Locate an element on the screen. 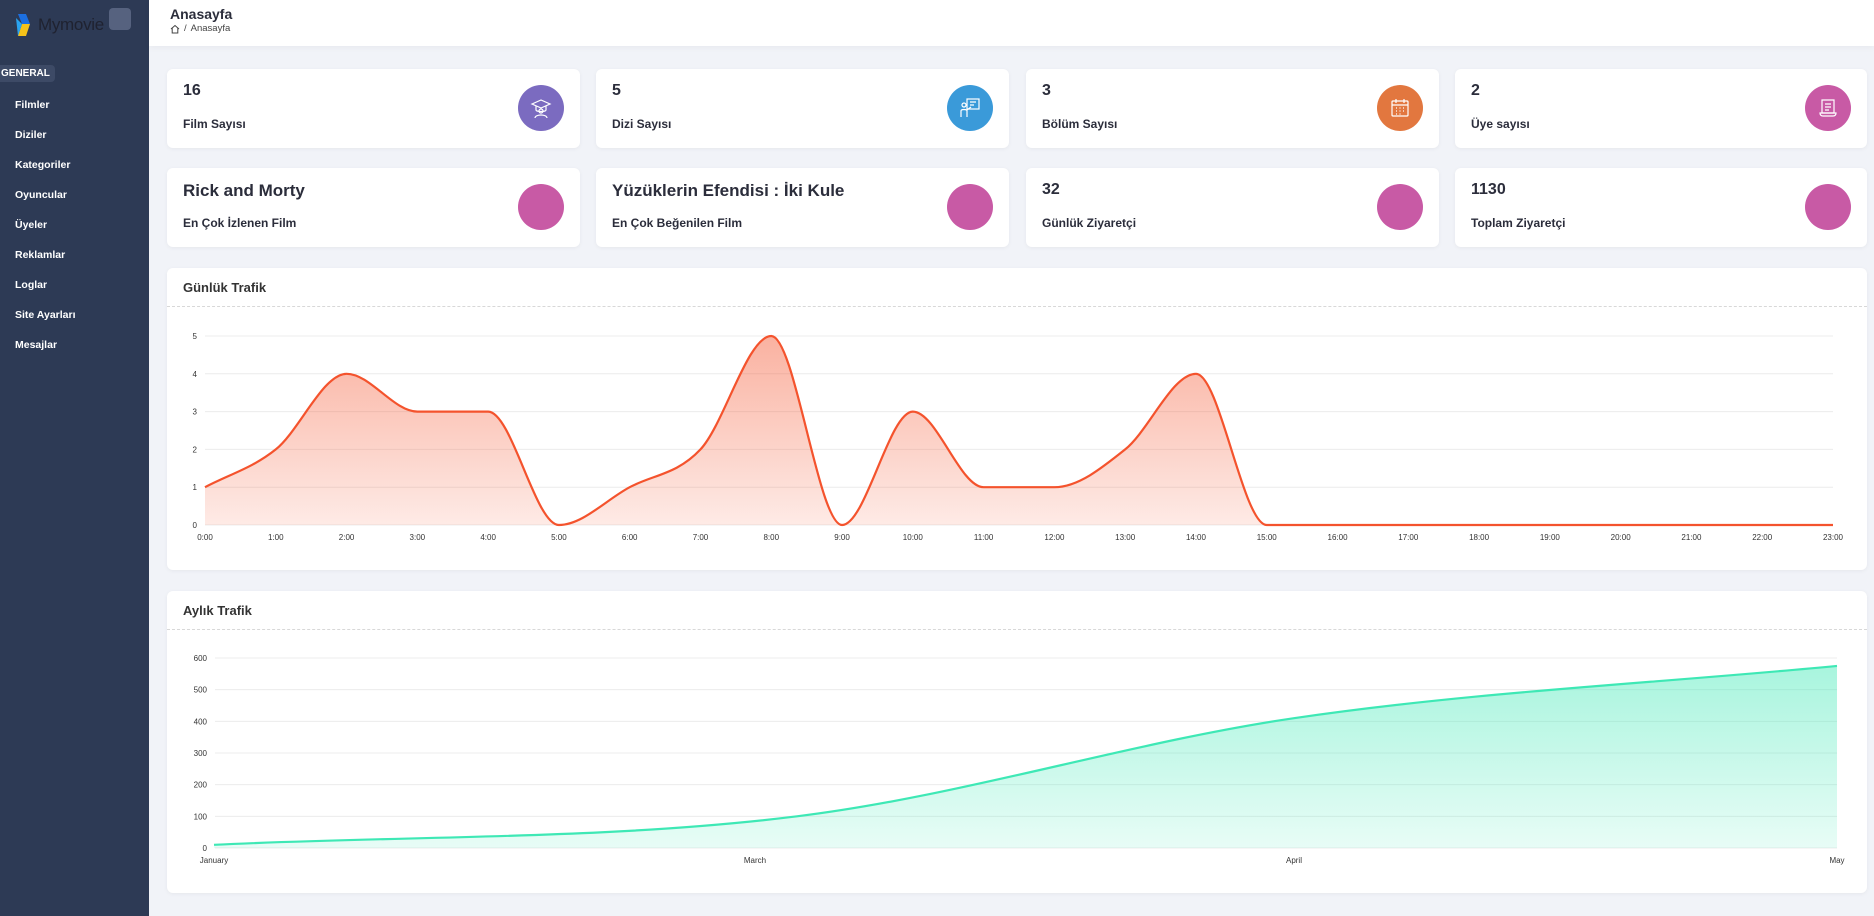  logo-text: Mymovie is located at coordinates (71, 24).